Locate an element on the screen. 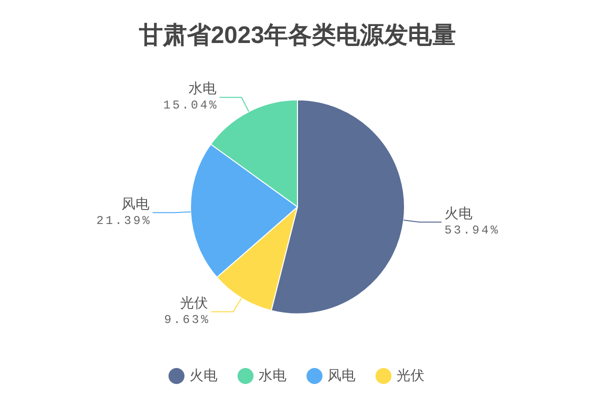 The width and height of the screenshot is (595, 411). slice-label: 风电 is located at coordinates (136, 203).